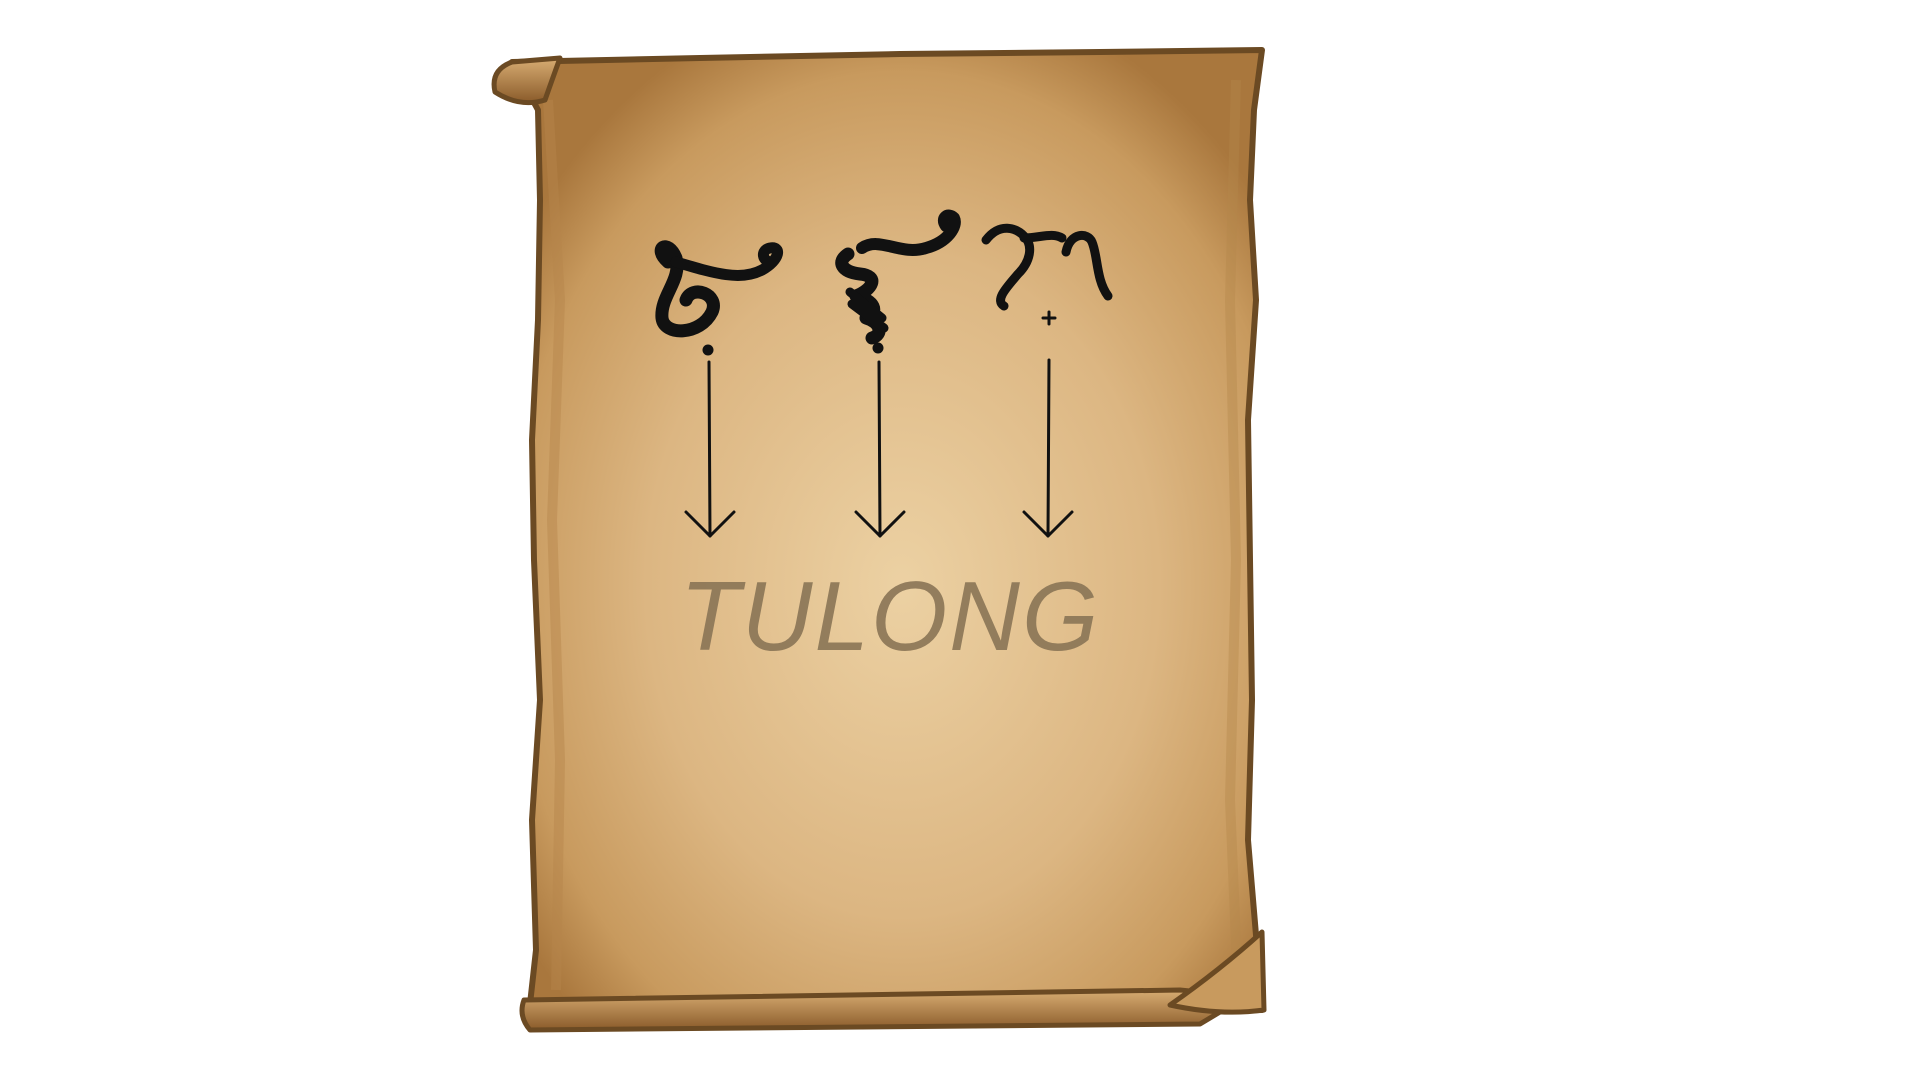  Describe the element at coordinates (898, 277) in the screenshot. I see `baybayin-lo-glyph` at that location.